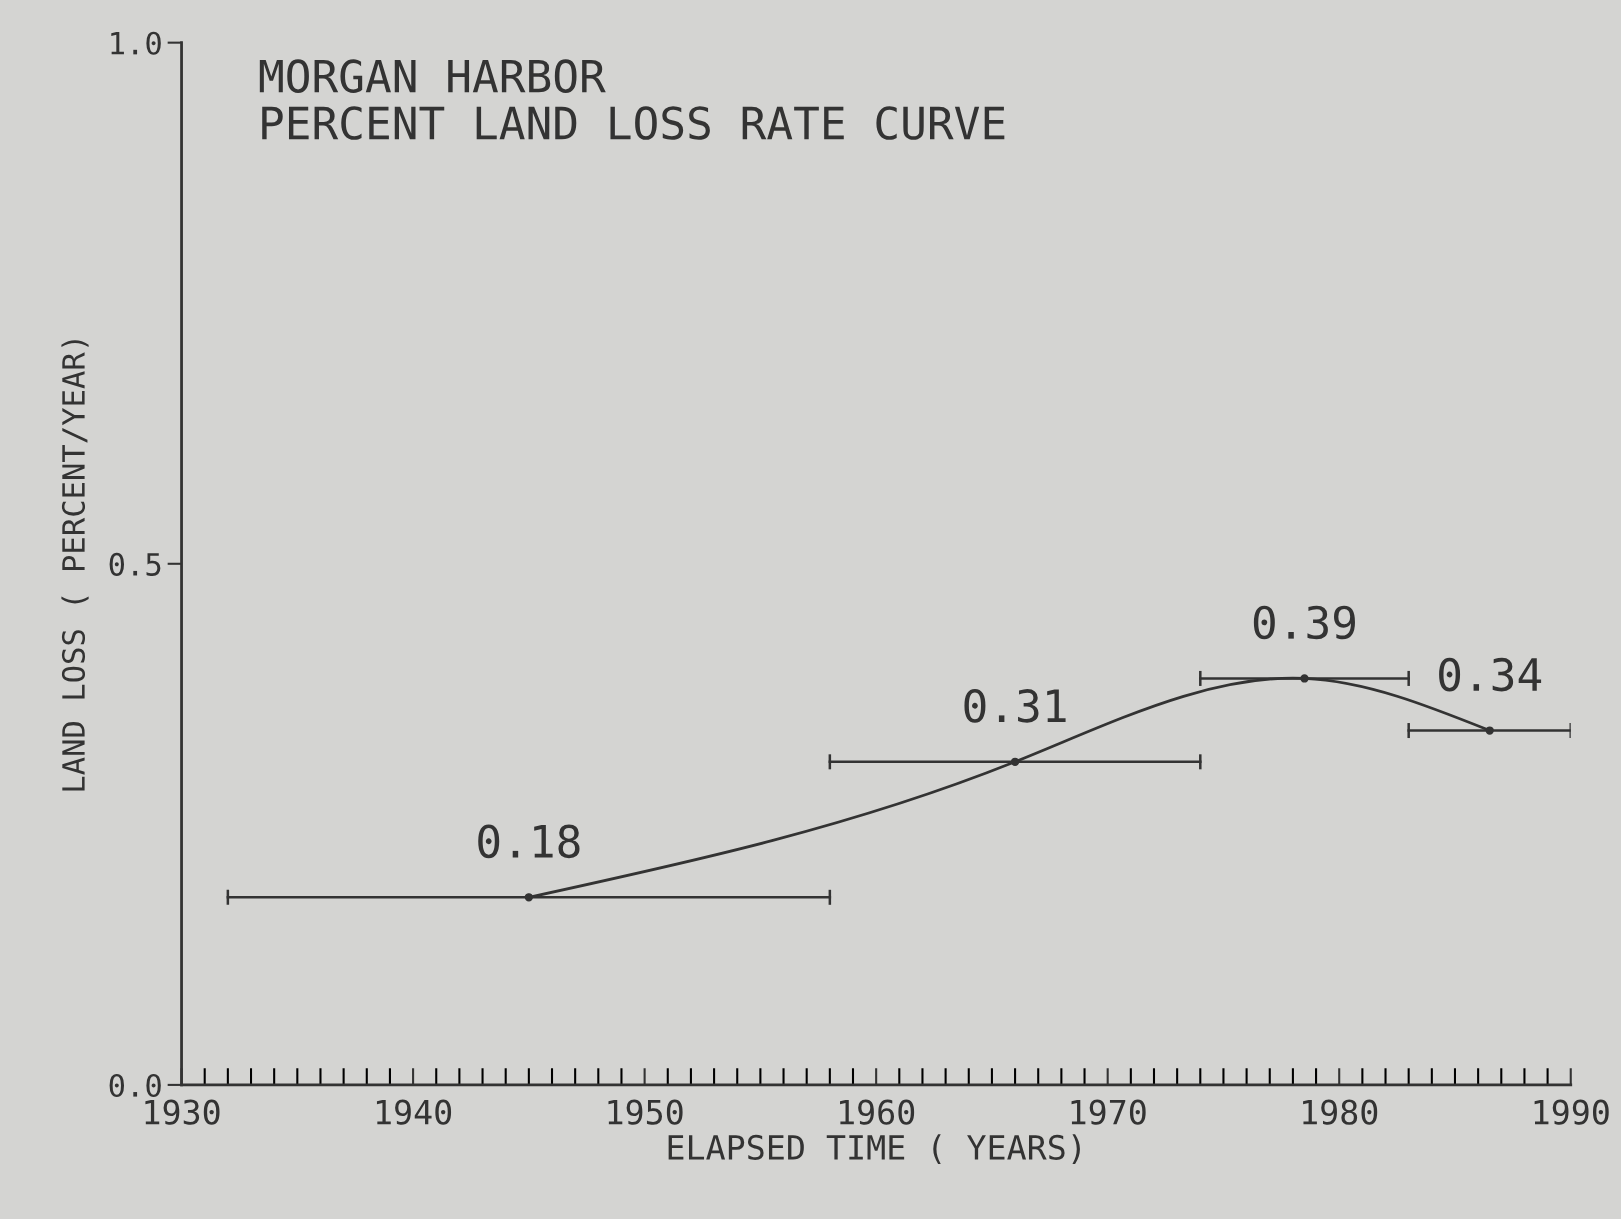 This screenshot has height=1219, width=1621. I want to click on y-tick-label: 1.0, so click(136, 43).